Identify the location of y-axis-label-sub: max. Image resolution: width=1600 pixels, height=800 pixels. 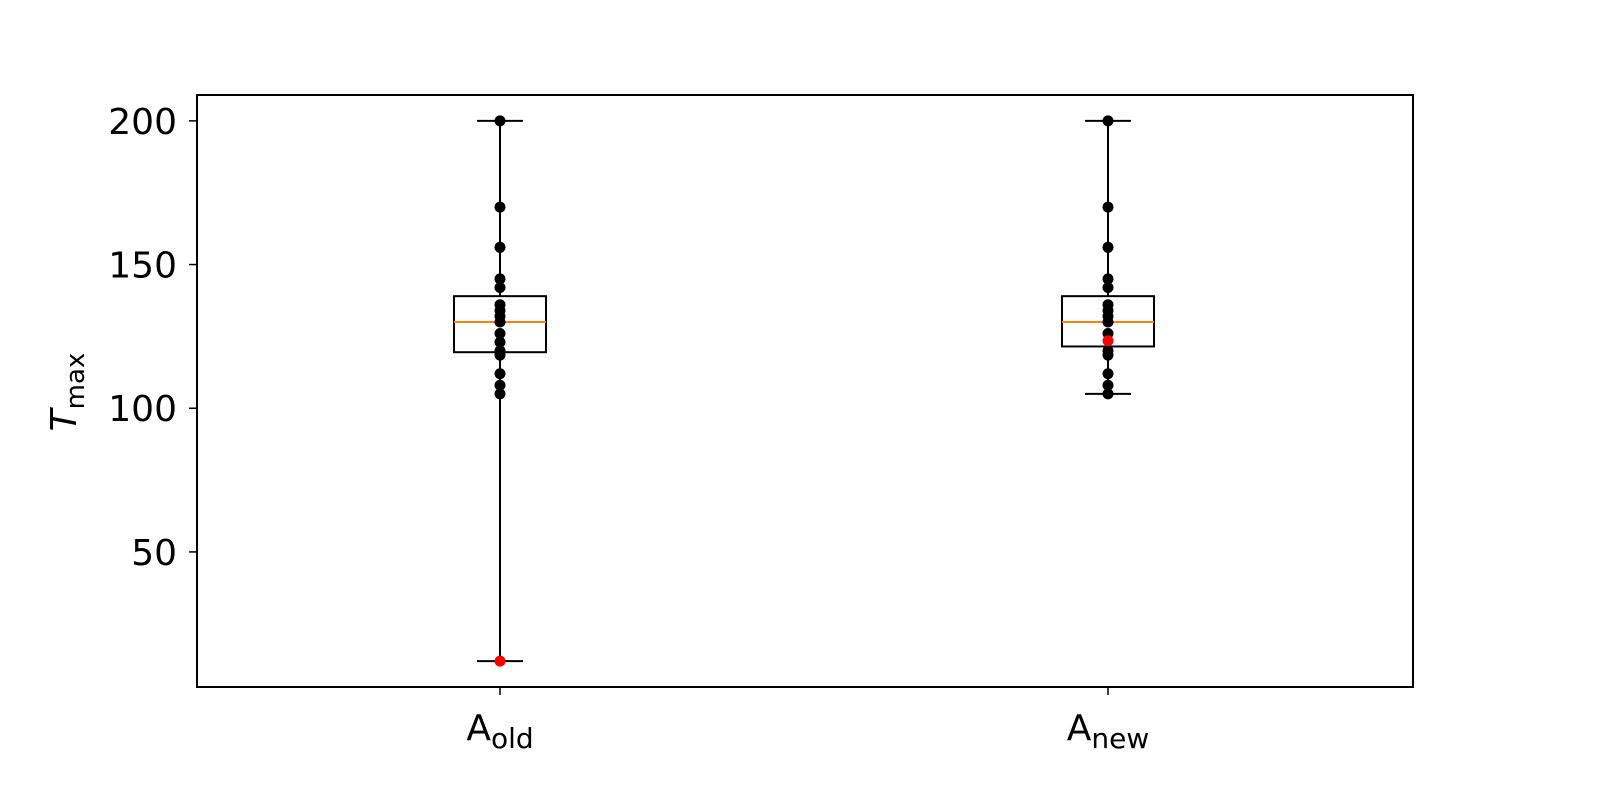
(76, 381).